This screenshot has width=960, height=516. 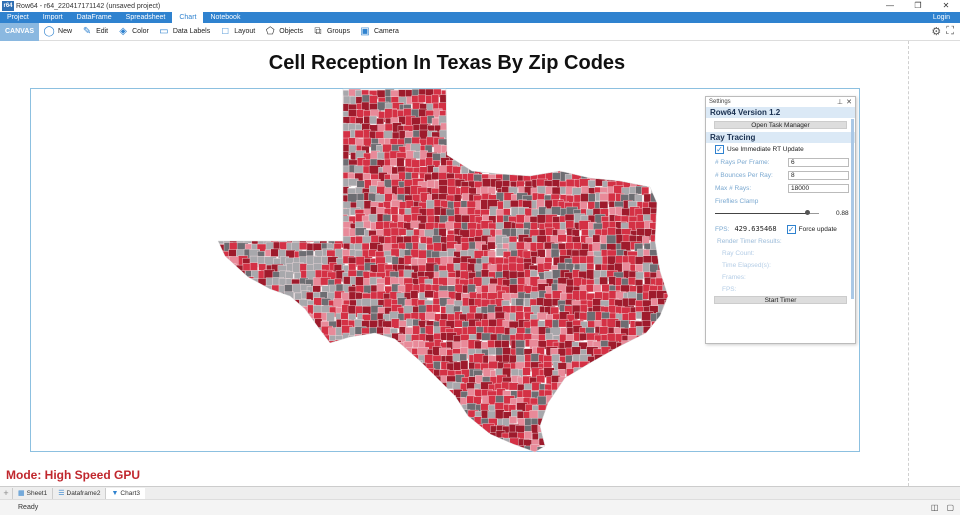 What do you see at coordinates (791, 229) in the screenshot?
I see `force-update-checkbox: ✓` at bounding box center [791, 229].